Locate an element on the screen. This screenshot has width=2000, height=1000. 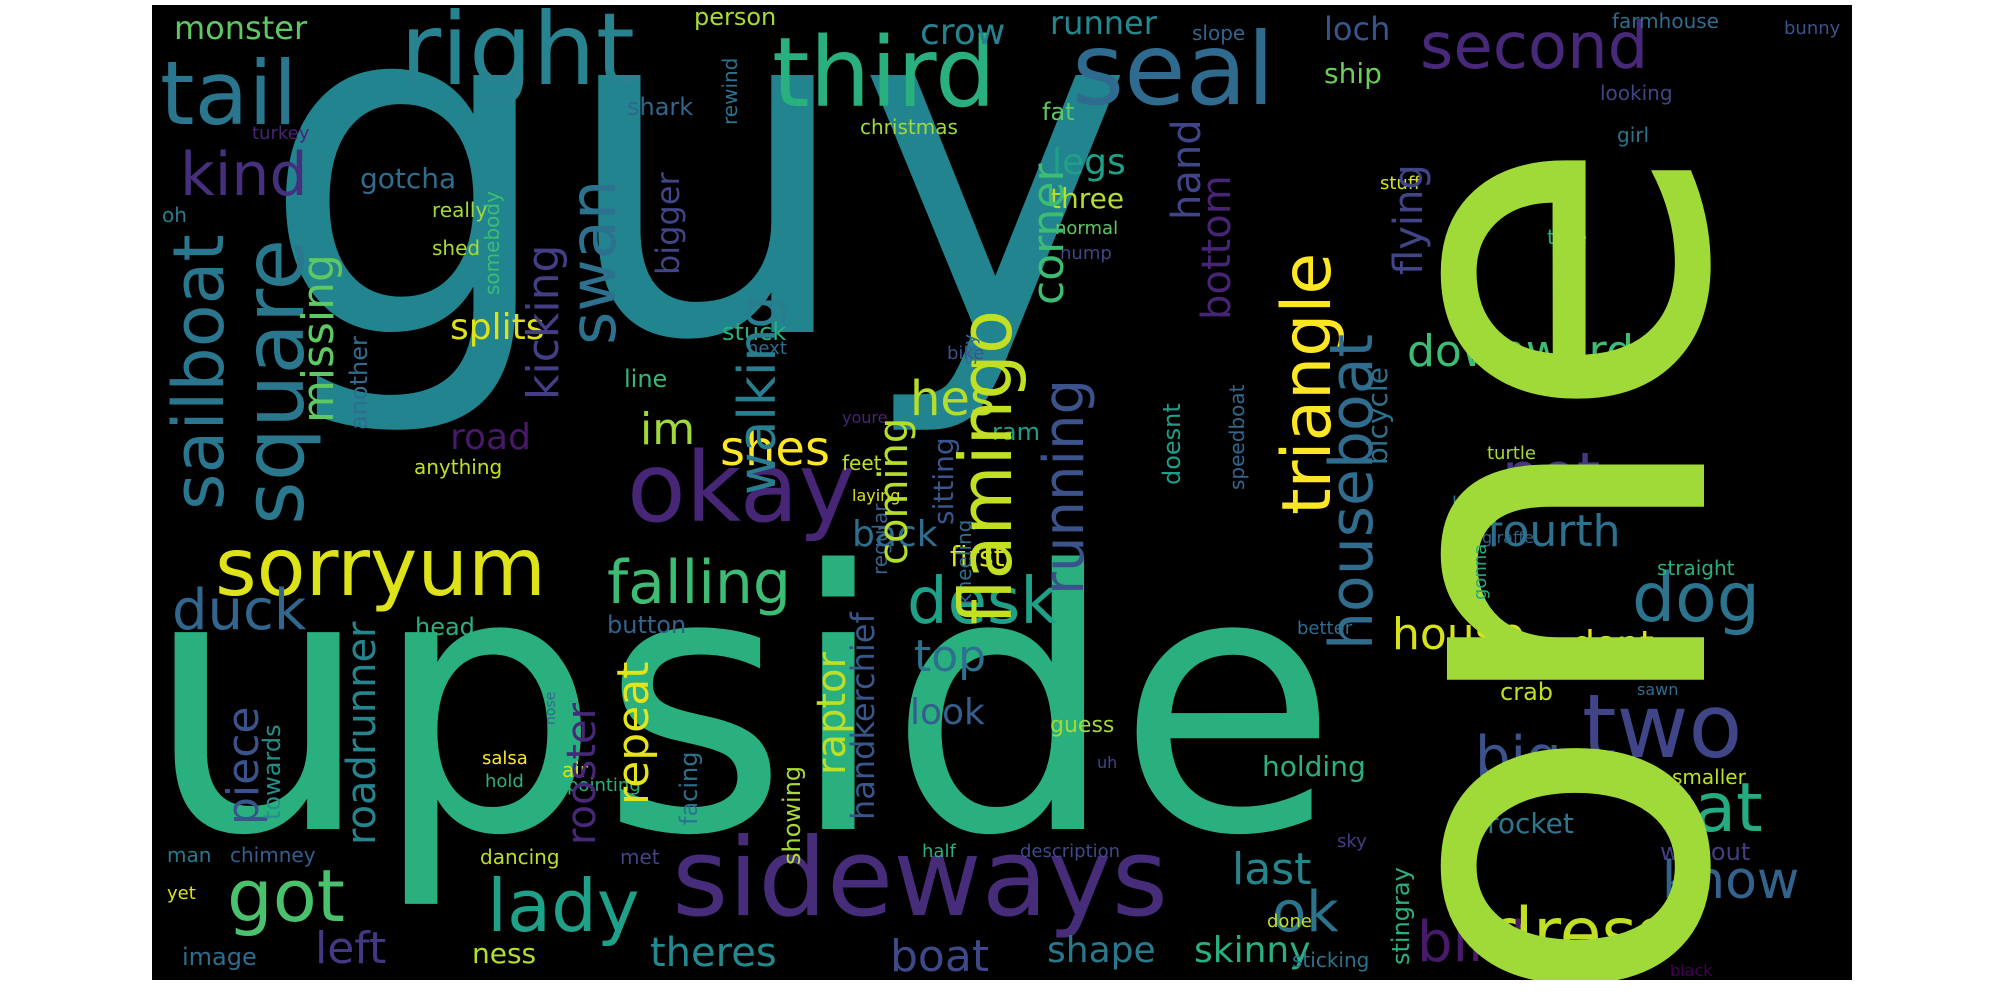
word-monster: monster is located at coordinates (241, 28).